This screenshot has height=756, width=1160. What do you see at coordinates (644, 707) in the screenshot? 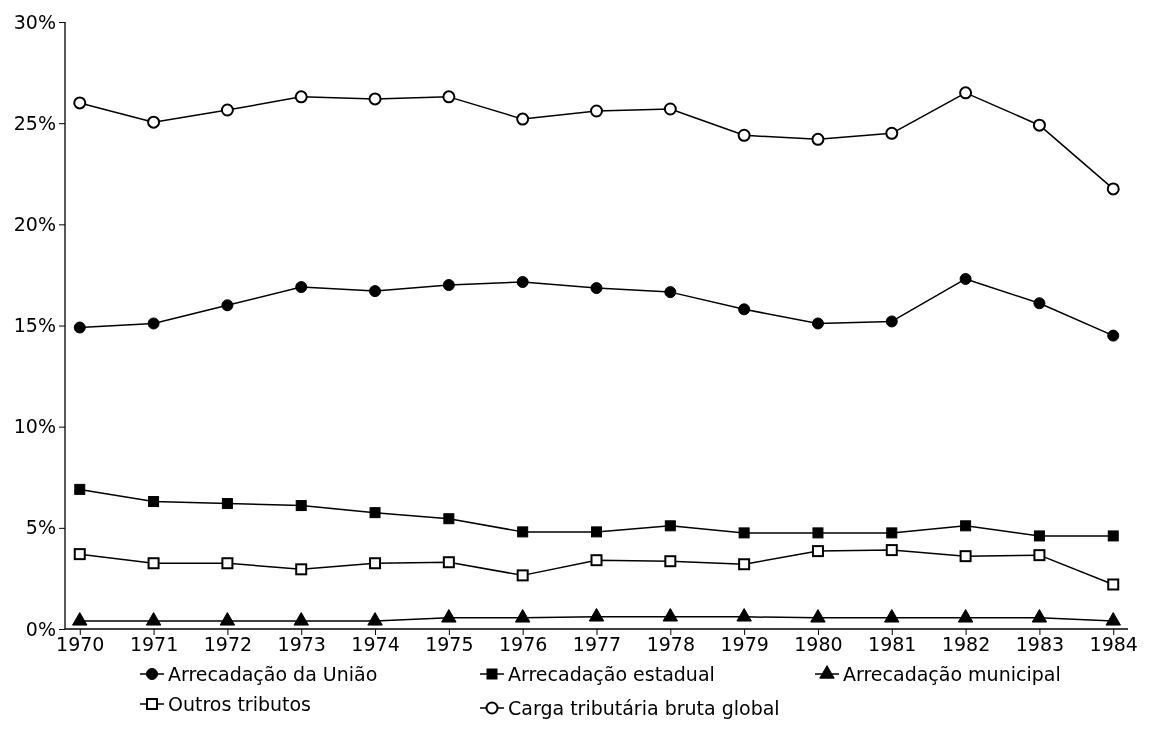
I see `legend-label: Carga tributária bruta global` at bounding box center [644, 707].